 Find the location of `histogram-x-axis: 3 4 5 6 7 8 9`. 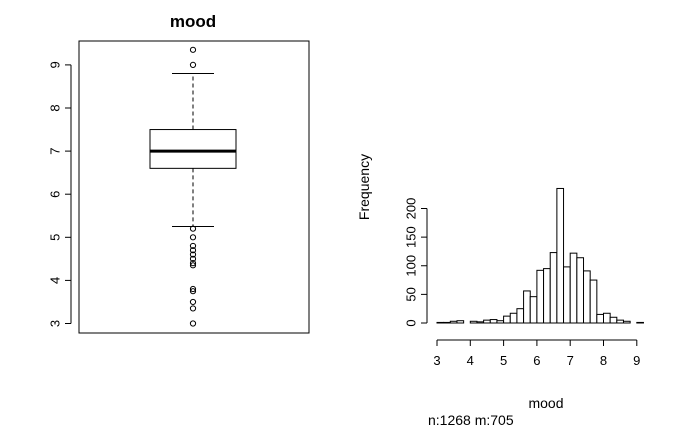

histogram-x-axis: 3 4 5 6 7 8 9 is located at coordinates (536, 353).